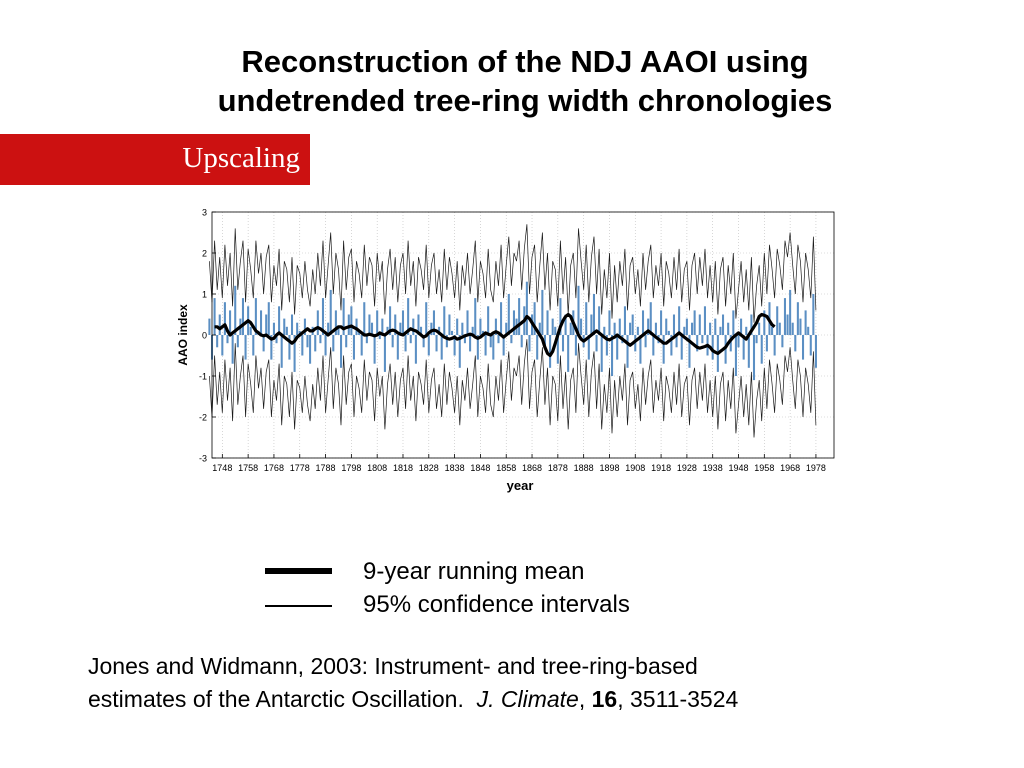  I want to click on y-tick-label: 1, so click(204, 295).